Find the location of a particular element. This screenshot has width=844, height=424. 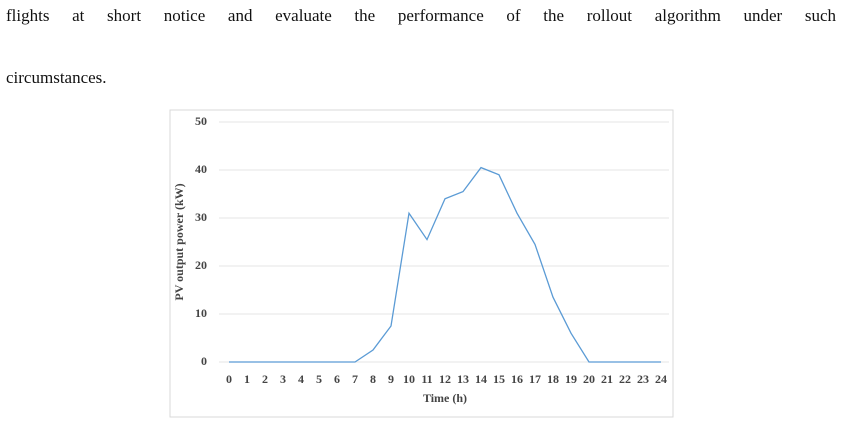

x-tick-label: 4 is located at coordinates (301, 379).